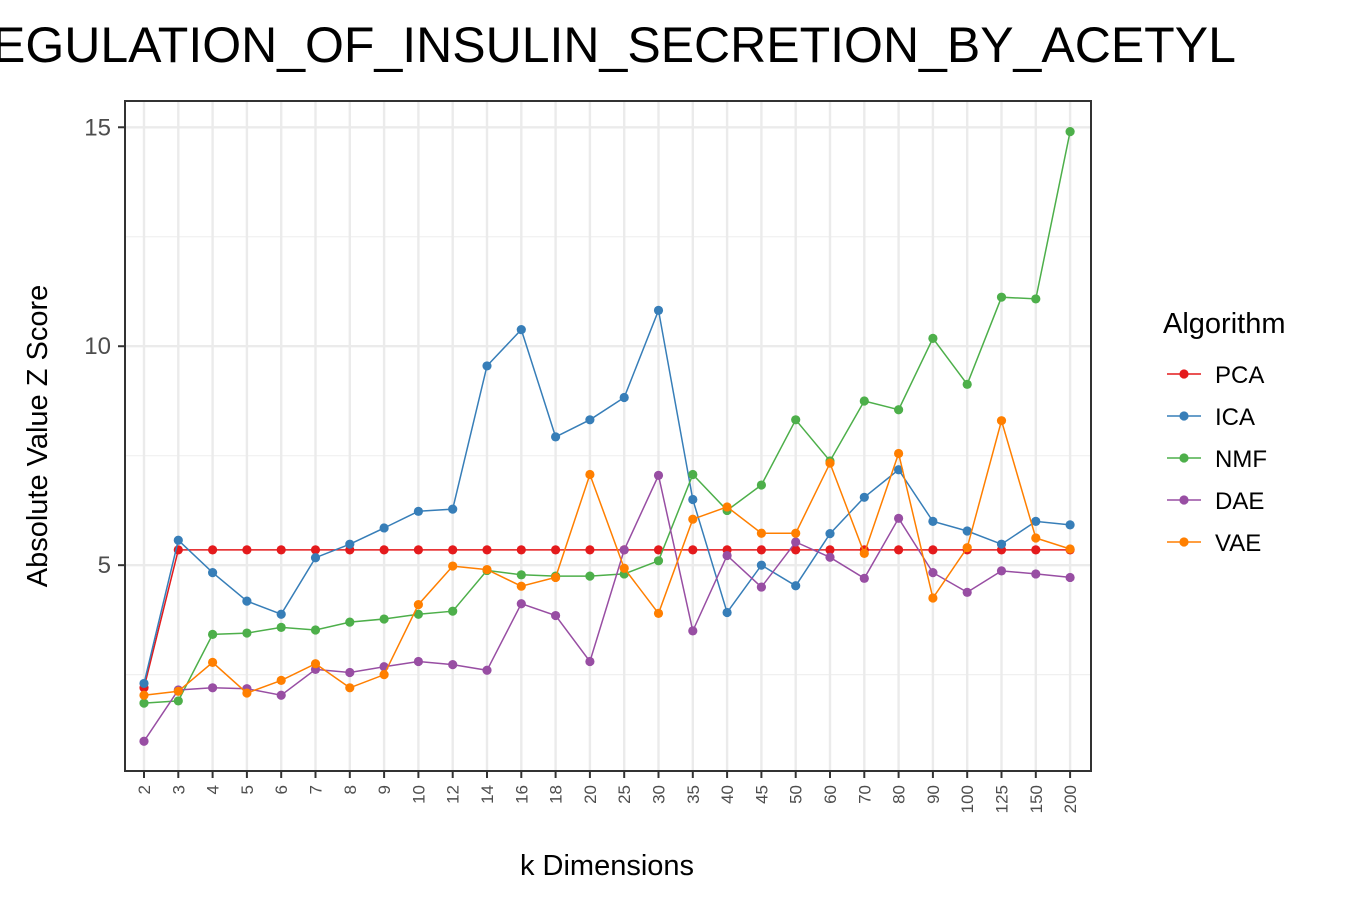  I want to click on y-tick-label: 5, so click(104, 565).